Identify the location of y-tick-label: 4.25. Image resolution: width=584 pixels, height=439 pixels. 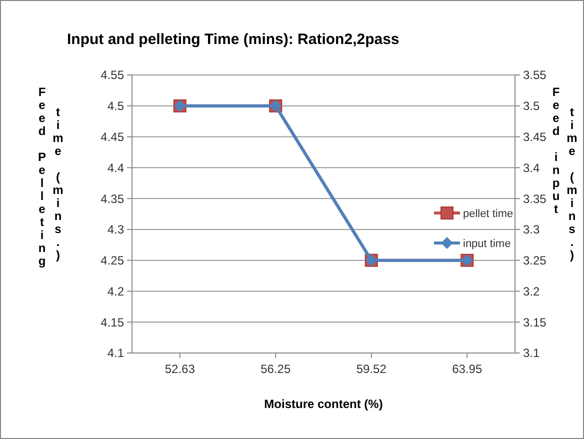
(112, 261).